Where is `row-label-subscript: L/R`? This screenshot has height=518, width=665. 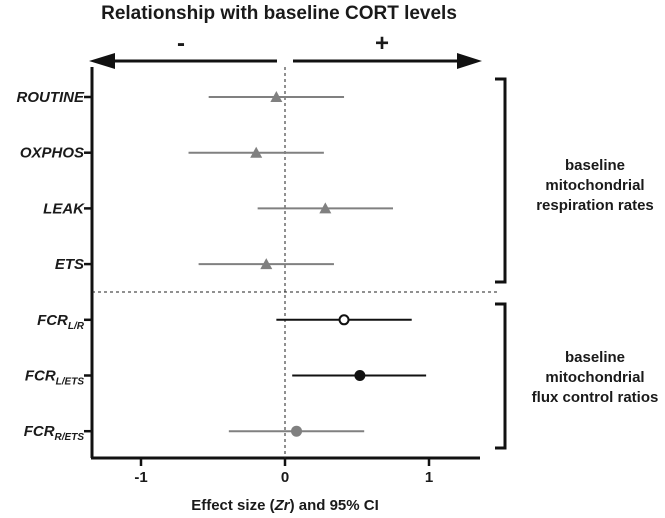
row-label-subscript: L/R is located at coordinates (76, 326).